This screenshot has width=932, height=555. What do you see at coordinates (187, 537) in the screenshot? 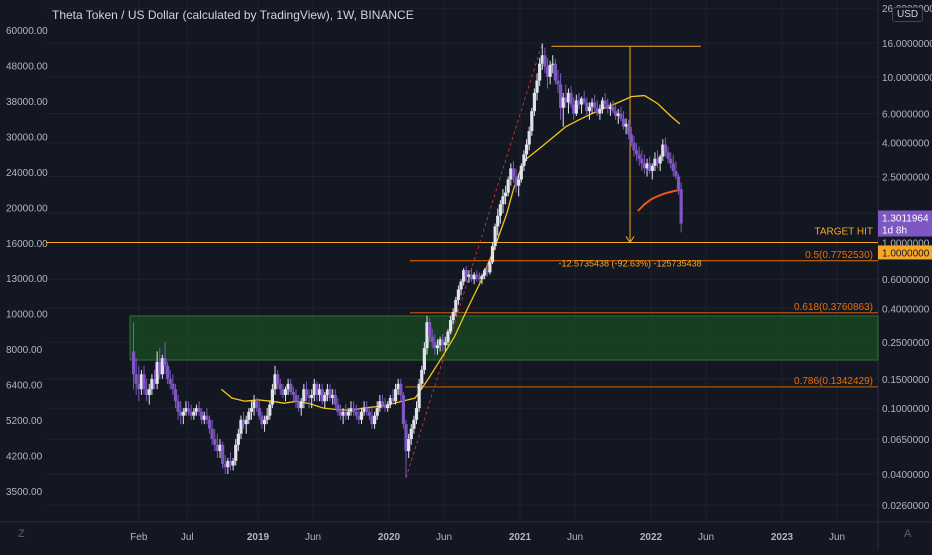
I see `x-axis-tick-label: Jul` at bounding box center [187, 537].